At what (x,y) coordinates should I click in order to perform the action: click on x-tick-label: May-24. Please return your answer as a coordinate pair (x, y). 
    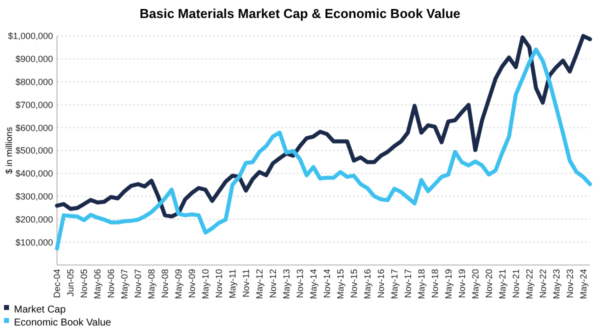
    Looking at the image, I should click on (583, 284).